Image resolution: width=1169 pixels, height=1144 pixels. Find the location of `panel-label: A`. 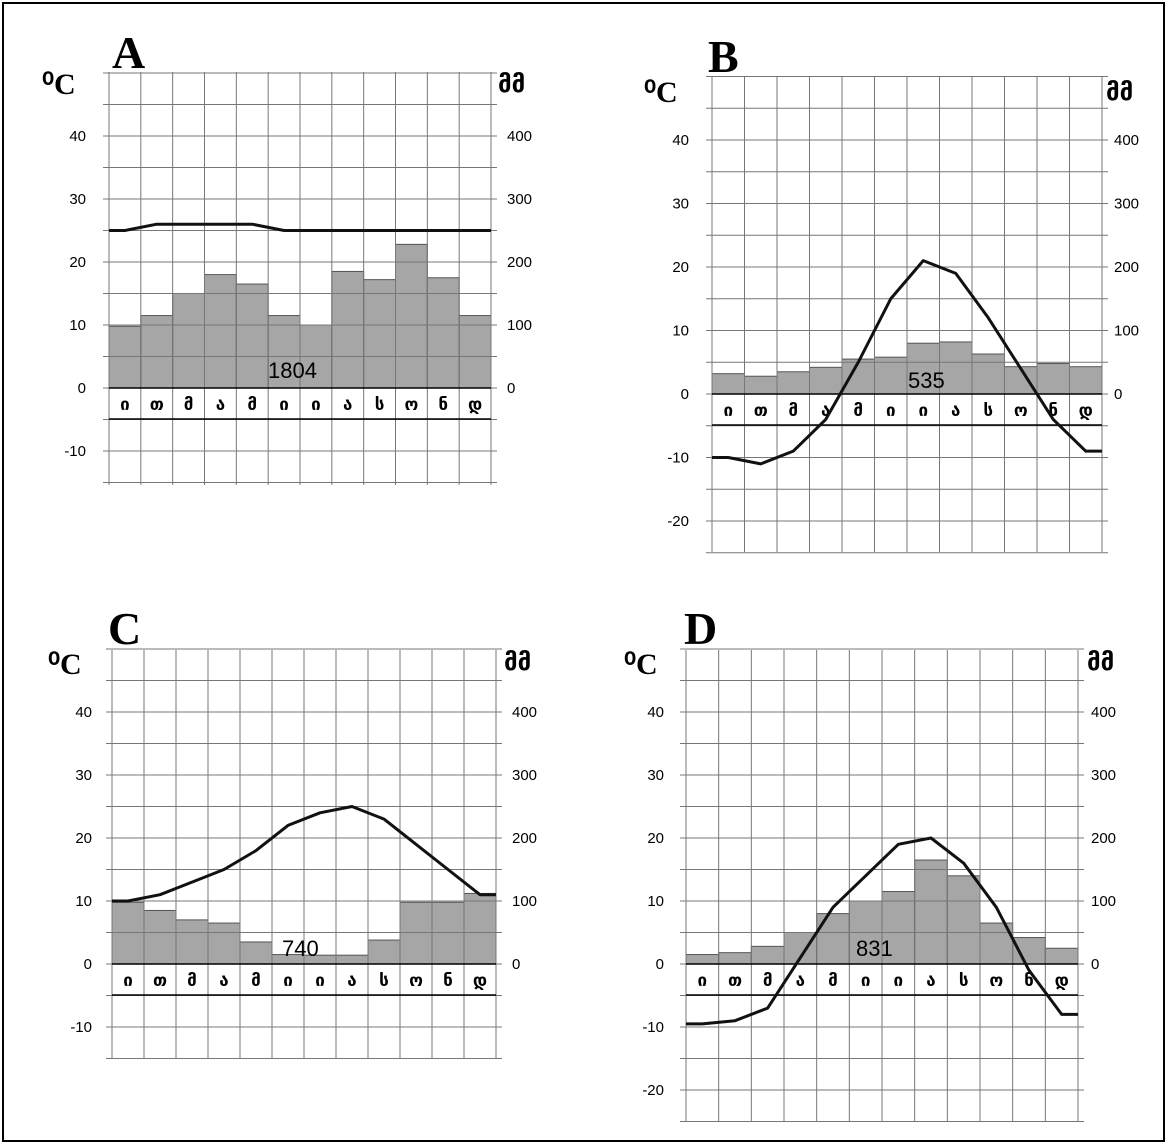

panel-label: A is located at coordinates (128, 52).